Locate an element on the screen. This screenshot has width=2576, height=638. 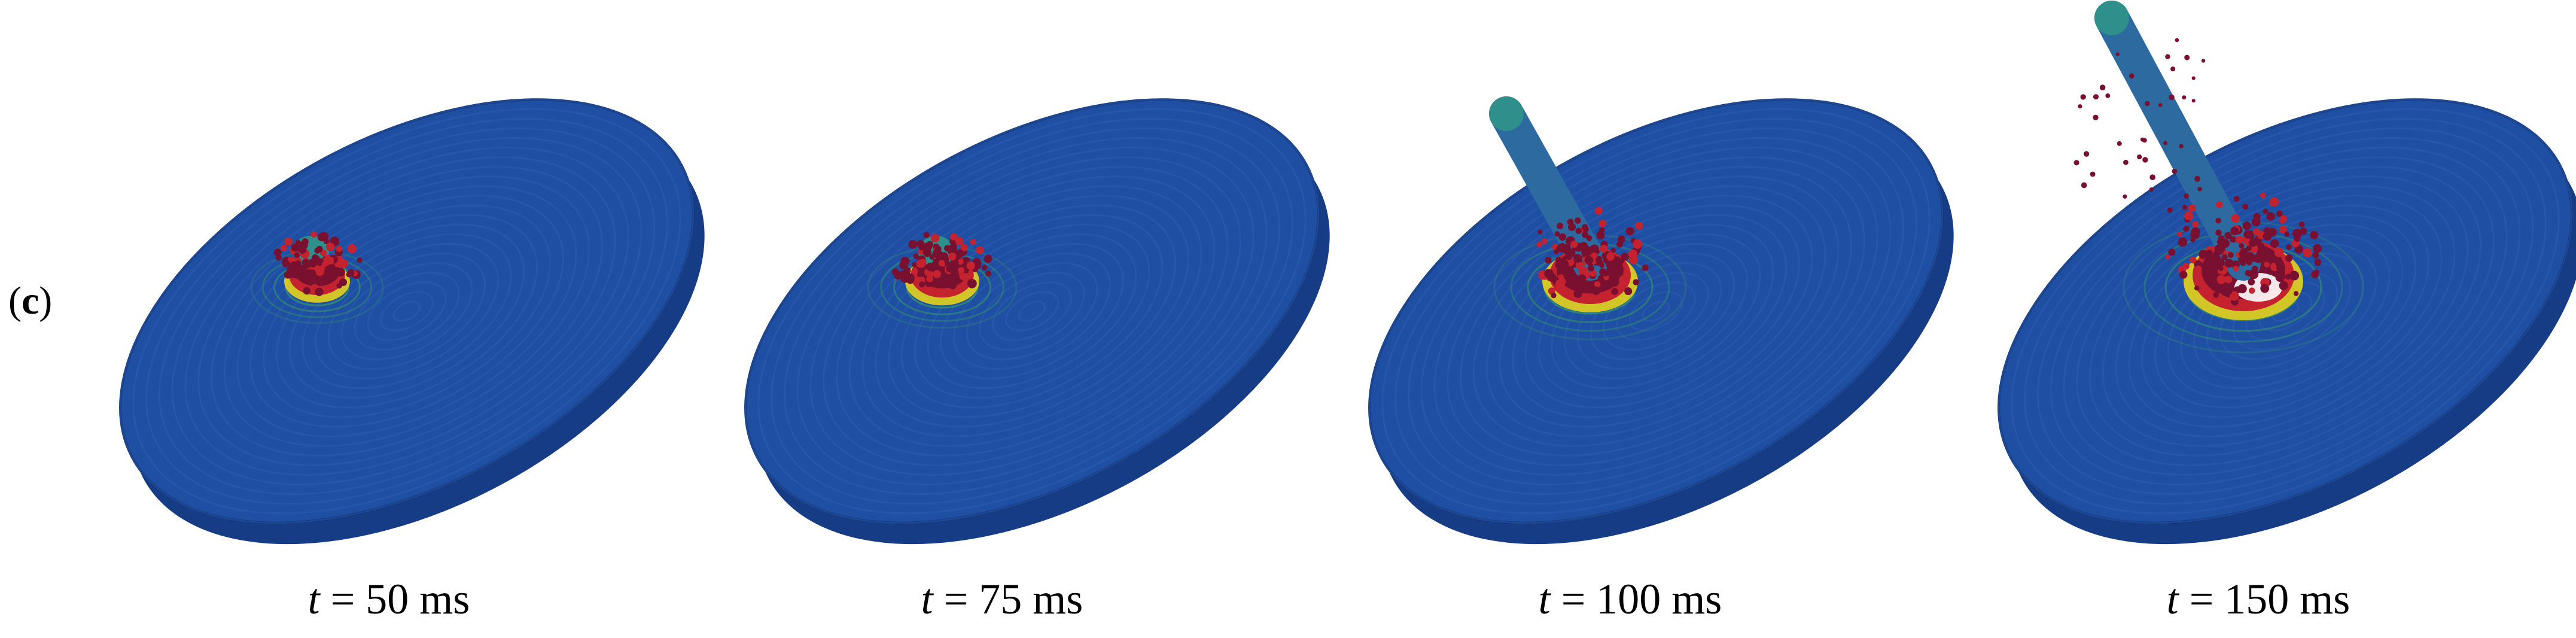
debris-t150 is located at coordinates (2197, 172).